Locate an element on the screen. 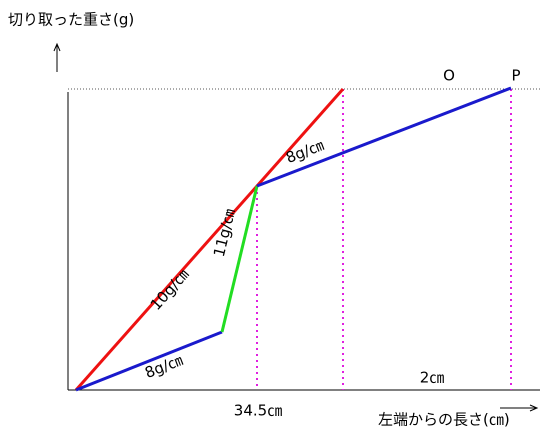  y-axis-label: 切り取った重さ(g) is located at coordinates (71, 20).